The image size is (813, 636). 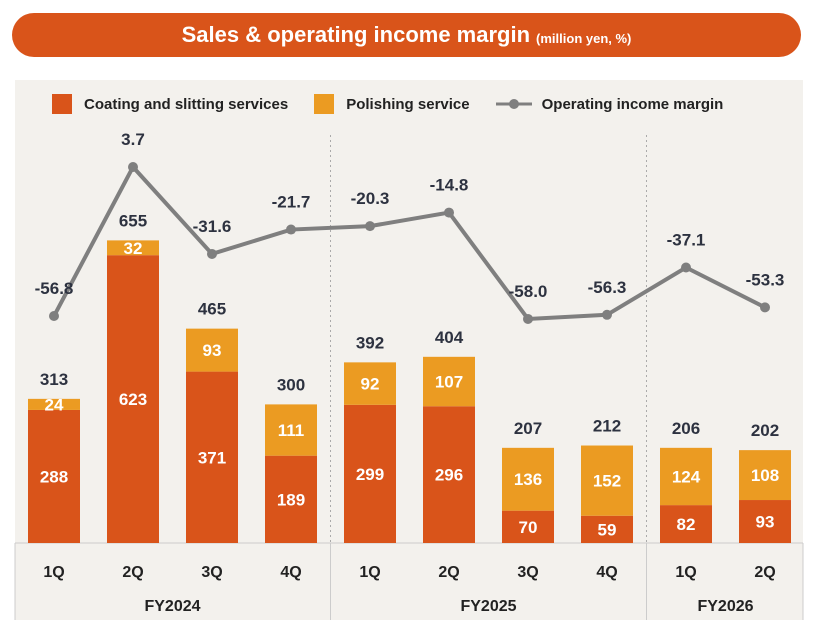 I want to click on data-label-total: 465, so click(x=212, y=309).